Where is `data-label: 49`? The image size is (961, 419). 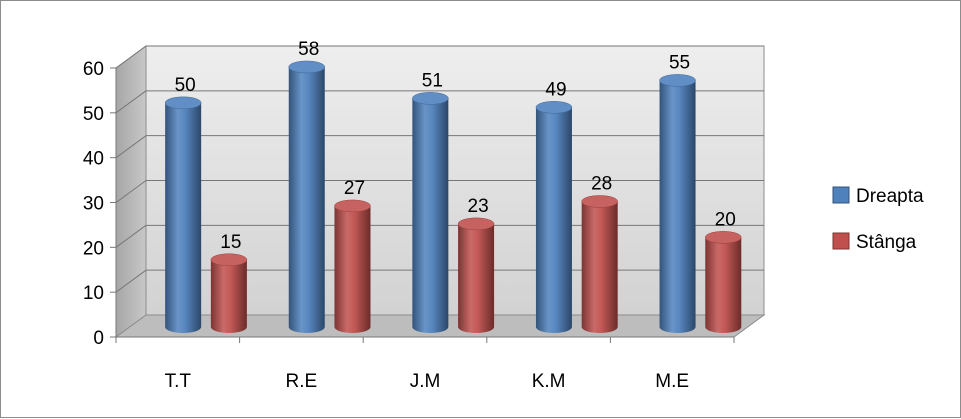
data-label: 49 is located at coordinates (555, 89).